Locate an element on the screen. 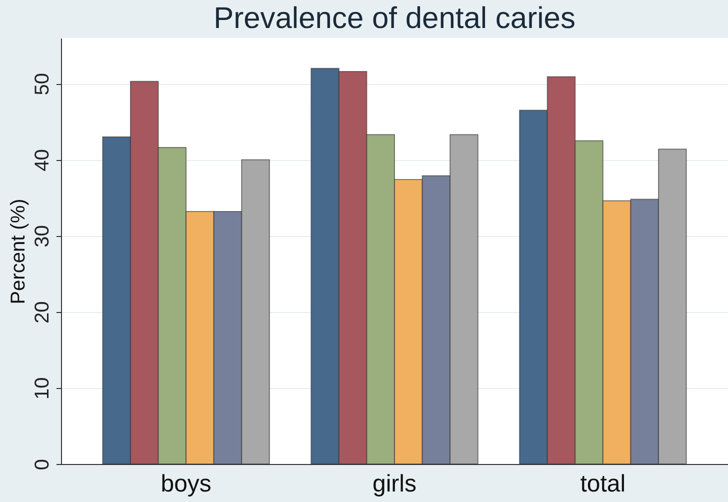 The width and height of the screenshot is (728, 502). x-tick-label: boys is located at coordinates (186, 484).